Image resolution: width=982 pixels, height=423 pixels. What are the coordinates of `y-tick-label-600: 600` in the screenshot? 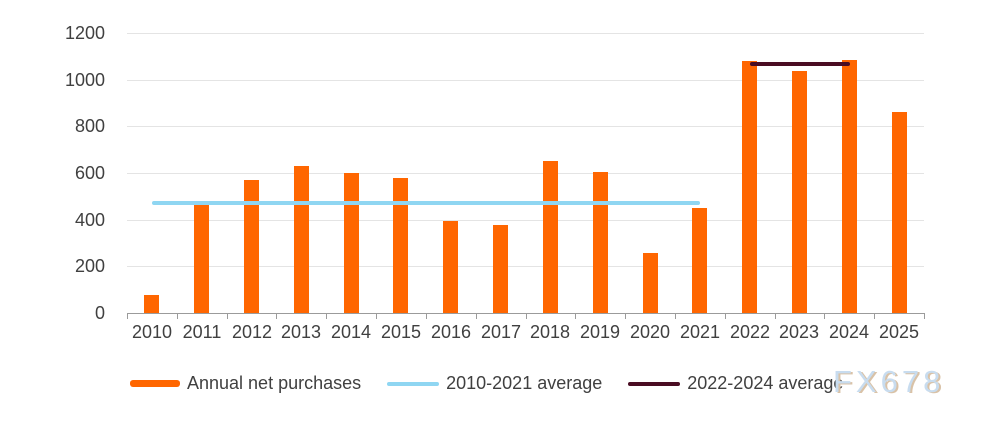 It's located at (89, 173).